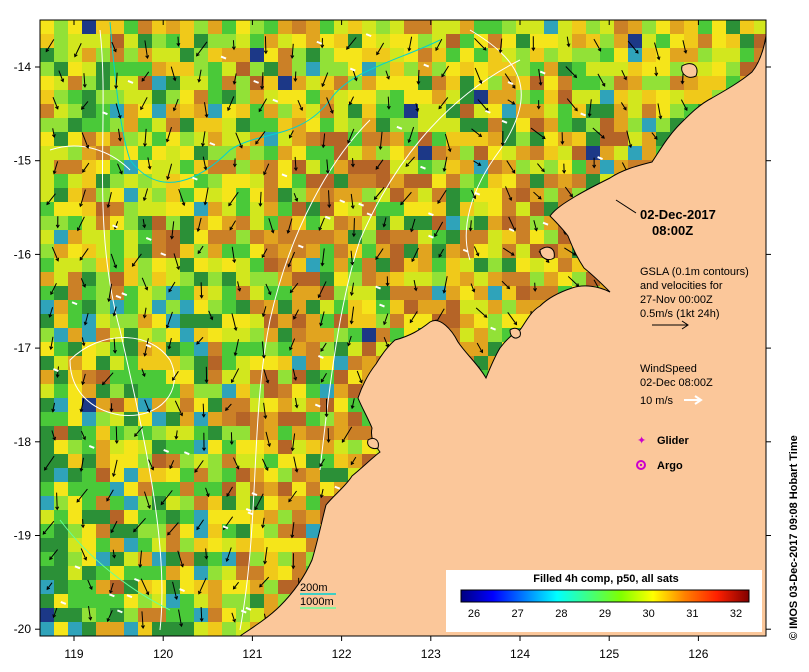 The width and height of the screenshot is (809, 672). What do you see at coordinates (672, 230) in the screenshot?
I see `annotation-time: 08:00Z` at bounding box center [672, 230].